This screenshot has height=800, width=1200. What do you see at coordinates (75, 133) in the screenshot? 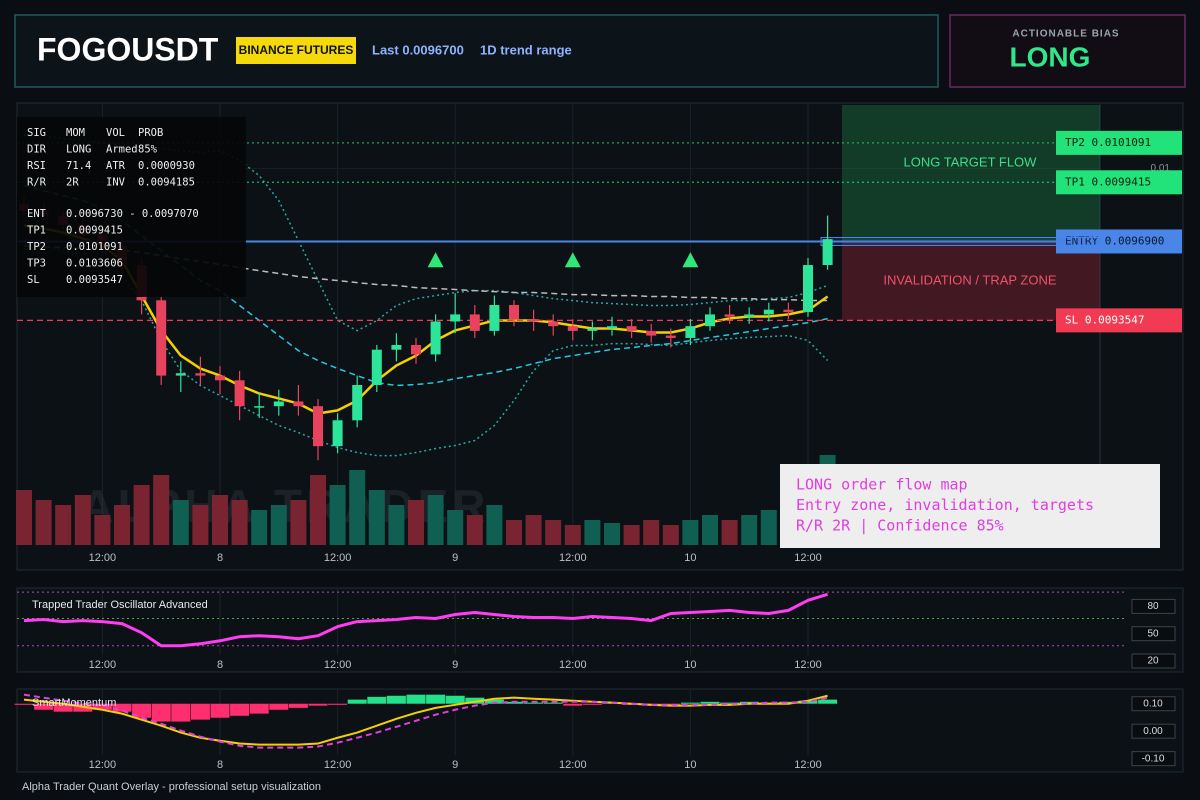
I see `table-cell: MOM` at bounding box center [75, 133].